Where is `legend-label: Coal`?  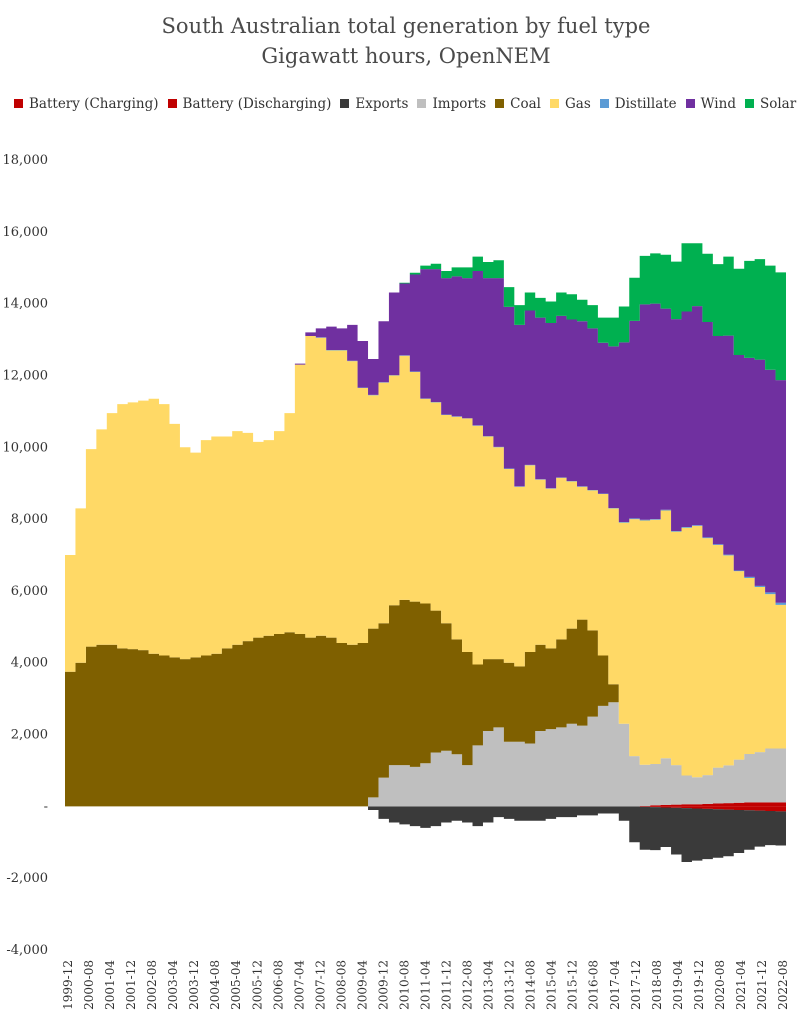 legend-label: Coal is located at coordinates (525, 104).